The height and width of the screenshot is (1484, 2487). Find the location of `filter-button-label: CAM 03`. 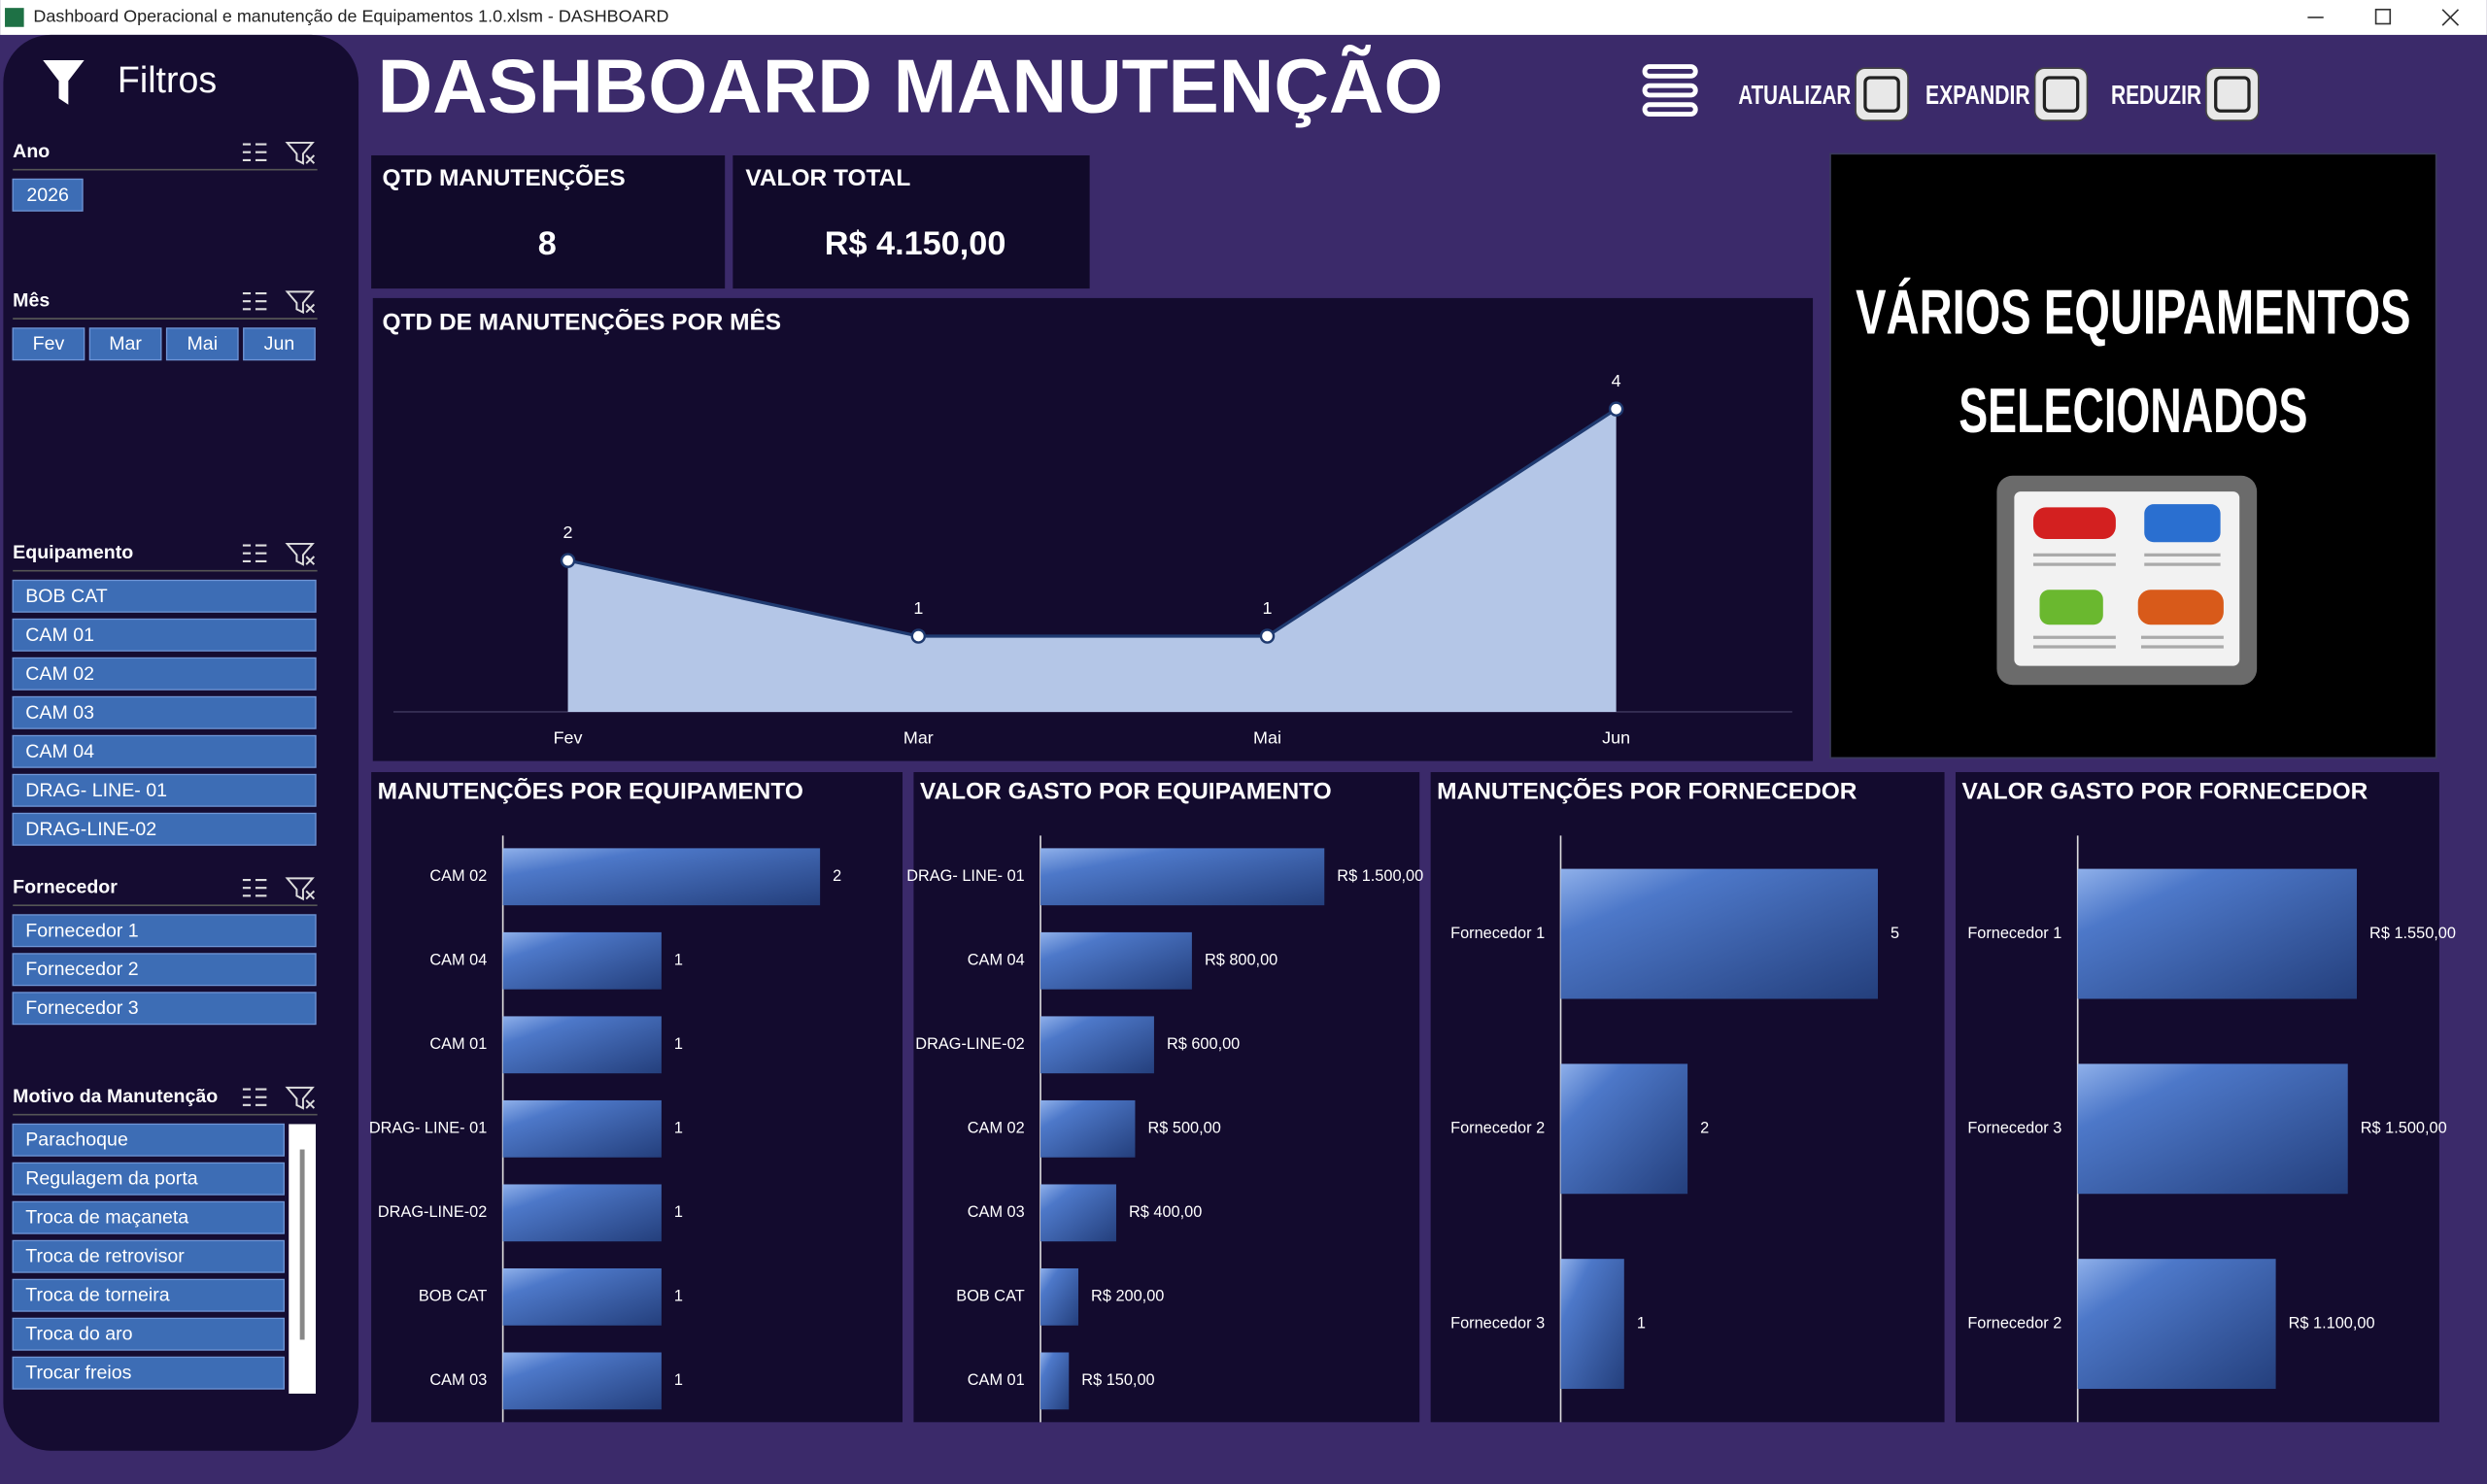

filter-button-label: CAM 03 is located at coordinates (59, 713).